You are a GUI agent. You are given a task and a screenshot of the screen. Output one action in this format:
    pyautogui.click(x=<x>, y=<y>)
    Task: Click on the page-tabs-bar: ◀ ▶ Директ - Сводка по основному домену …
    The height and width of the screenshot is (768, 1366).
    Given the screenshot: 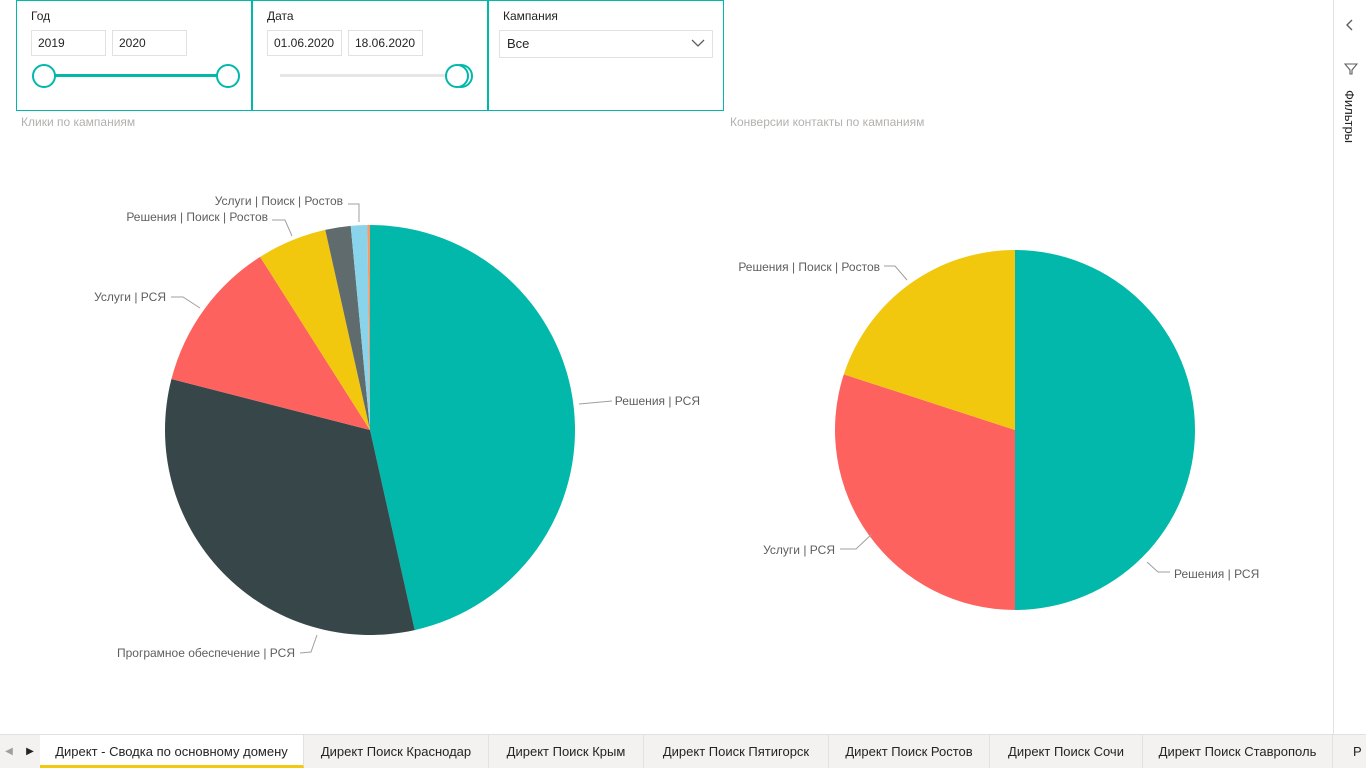 What is the action you would take?
    pyautogui.click(x=683, y=751)
    